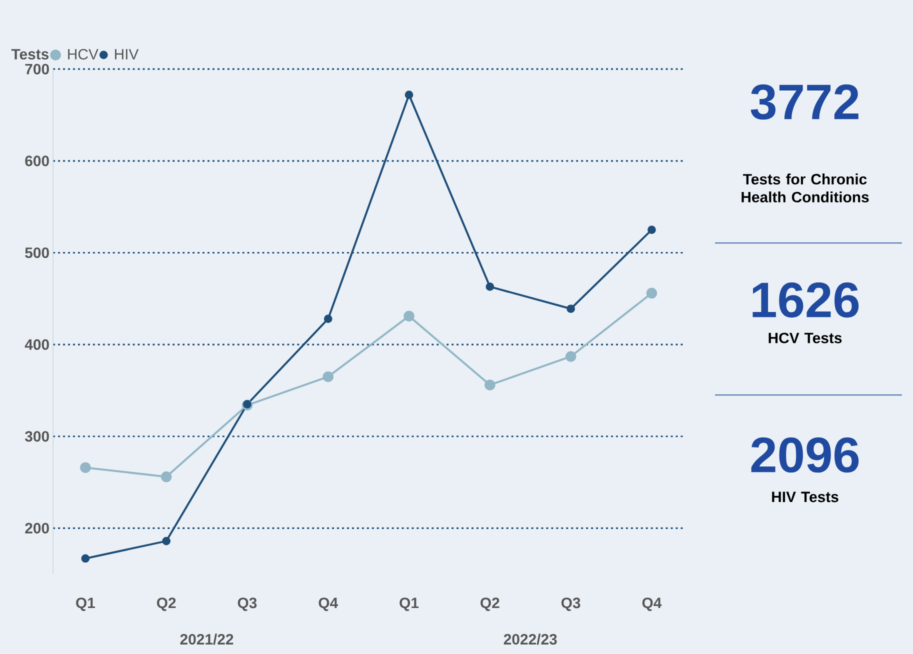  What do you see at coordinates (805, 338) in the screenshot?
I see `text: HCV Tests` at bounding box center [805, 338].